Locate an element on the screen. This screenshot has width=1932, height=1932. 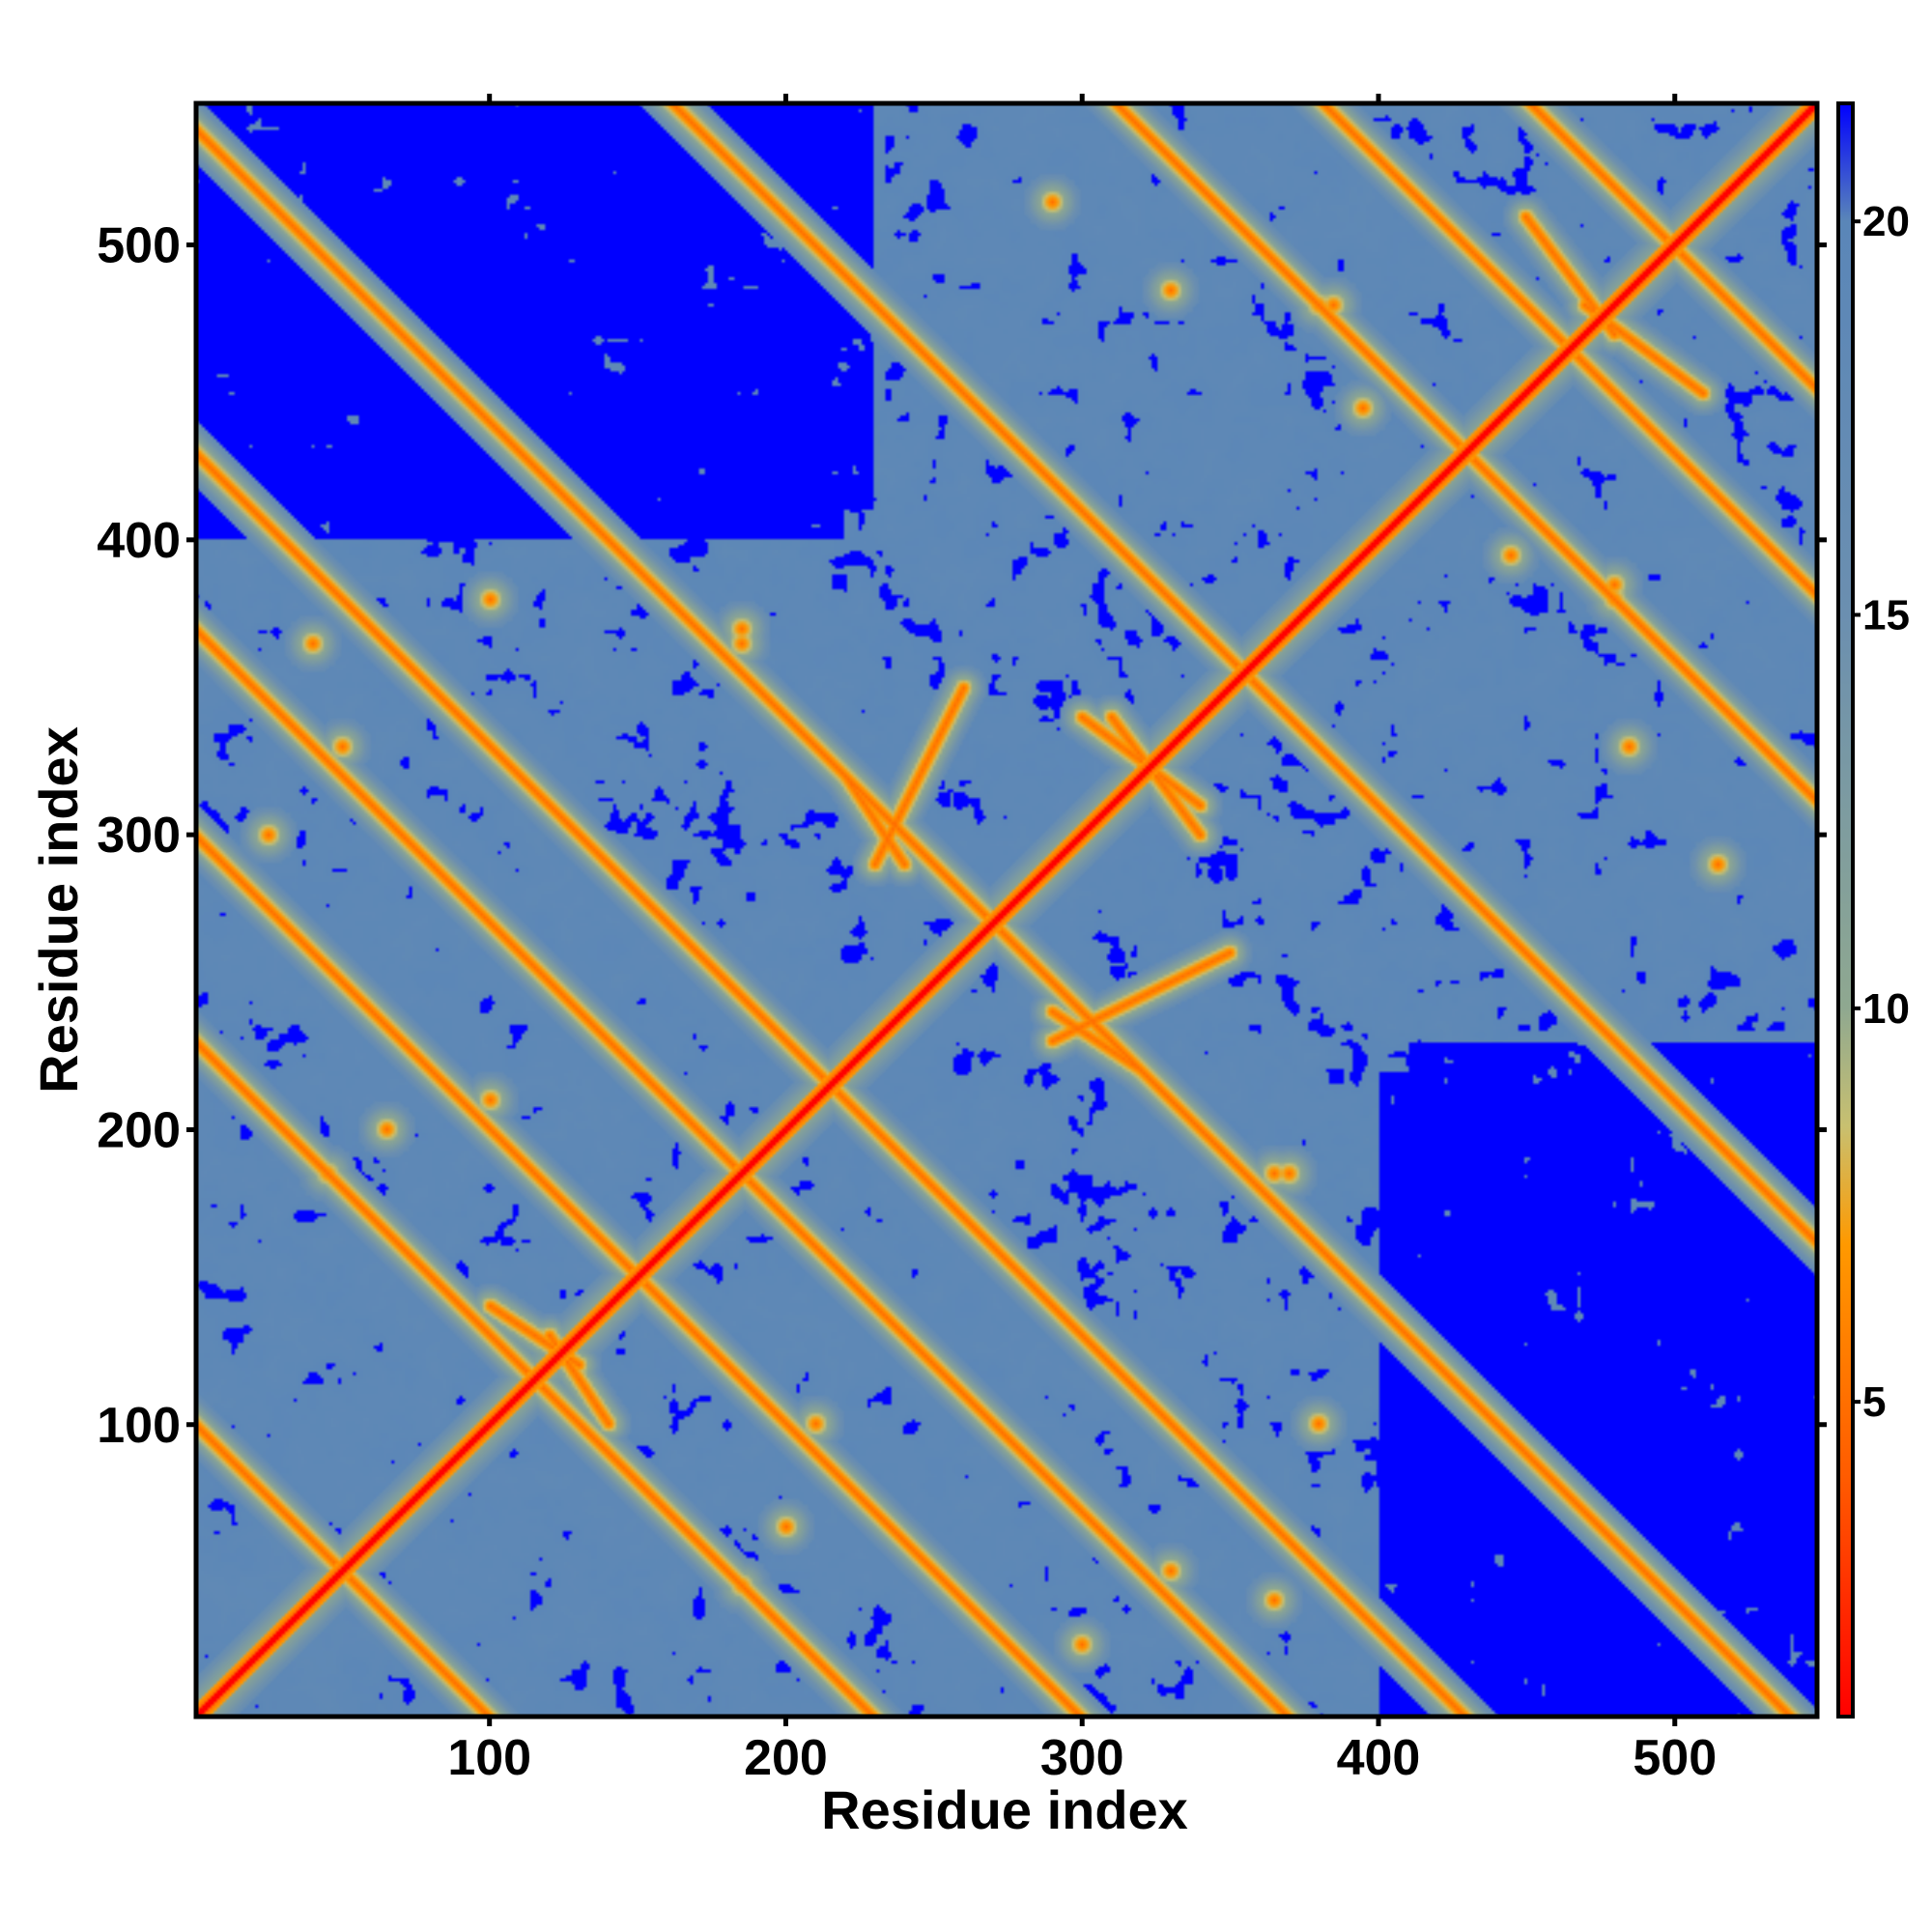
x-axis-title: Residue index is located at coordinates (1005, 1809).